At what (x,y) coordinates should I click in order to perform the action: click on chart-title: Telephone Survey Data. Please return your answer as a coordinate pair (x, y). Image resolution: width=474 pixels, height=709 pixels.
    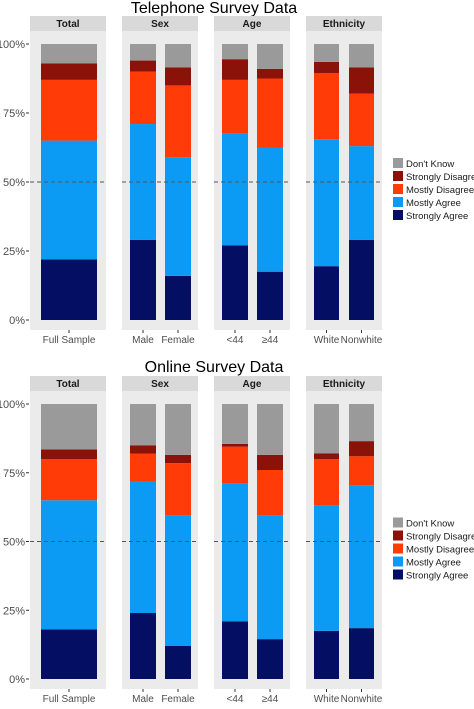
    Looking at the image, I should click on (214, 8).